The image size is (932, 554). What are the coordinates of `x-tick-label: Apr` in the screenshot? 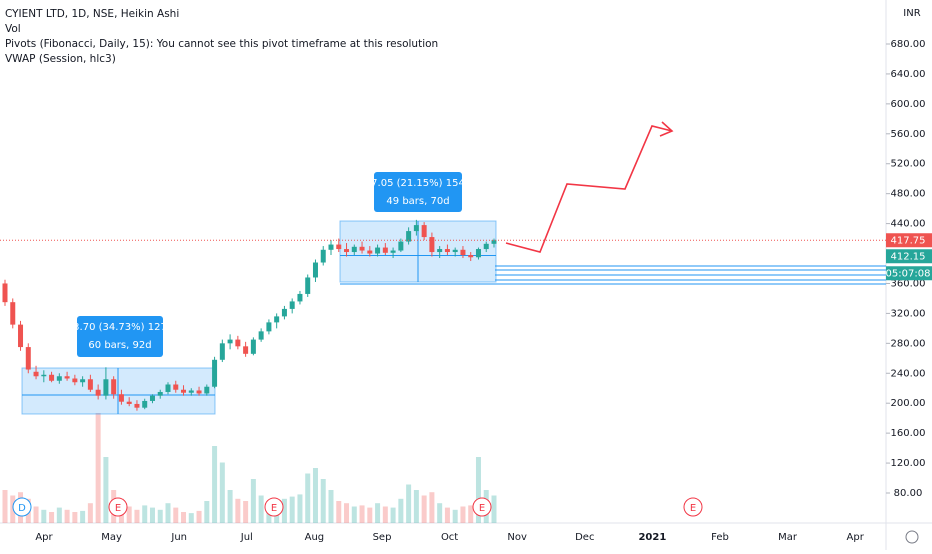 It's located at (44, 537).